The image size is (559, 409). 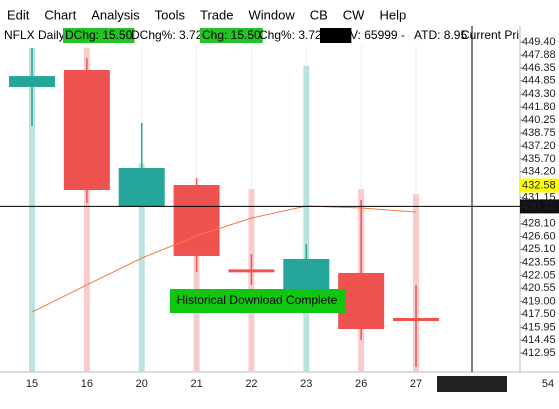 What do you see at coordinates (539, 301) in the screenshot?
I see `y-tick-label: 419.00` at bounding box center [539, 301].